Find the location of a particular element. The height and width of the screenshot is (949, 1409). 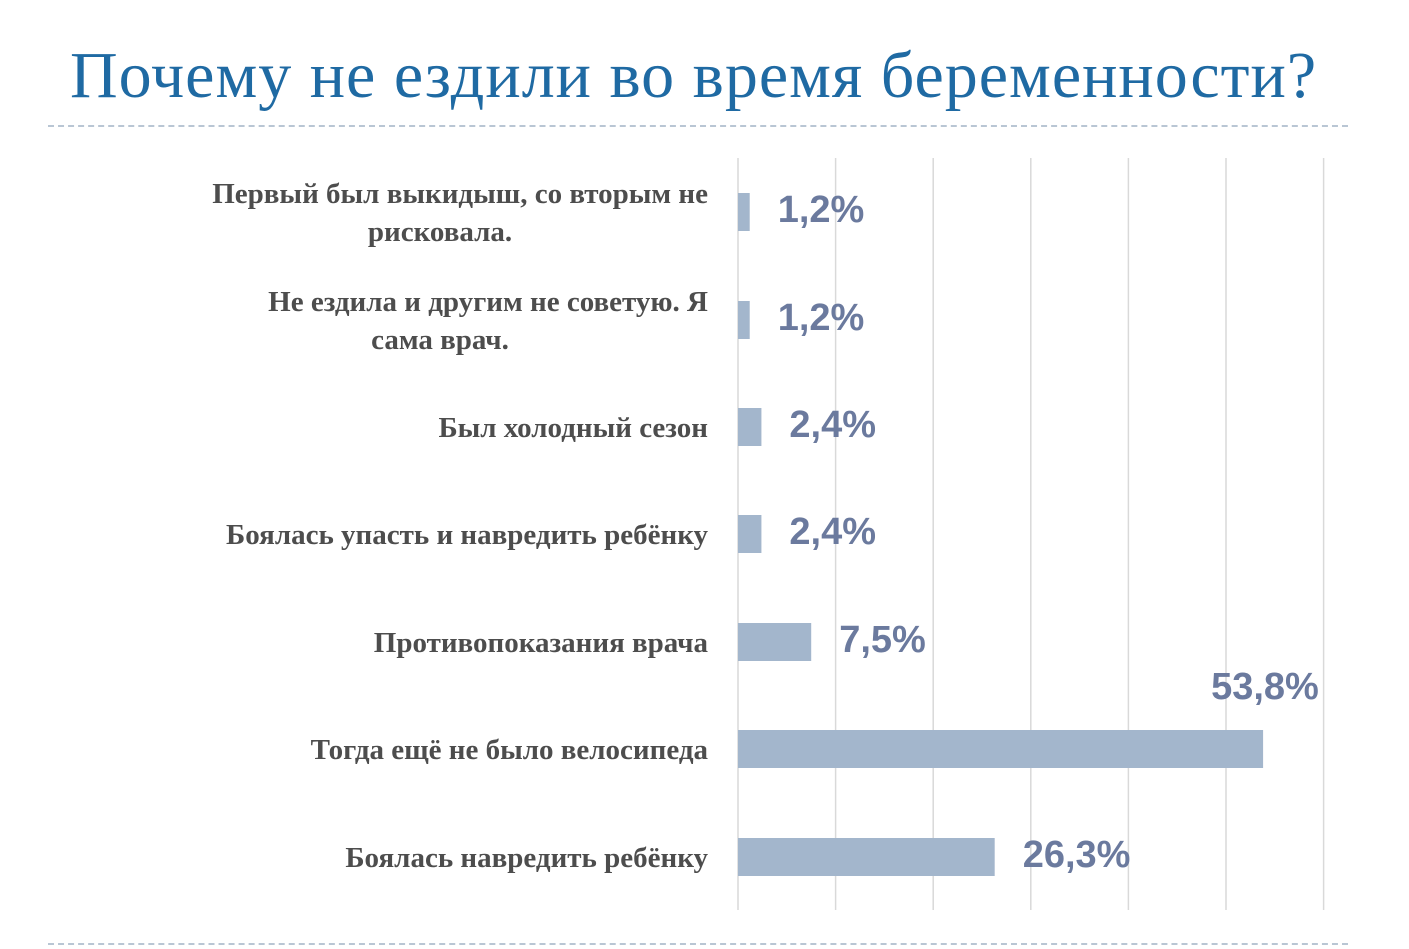

value-label: 53,8% is located at coordinates (1265, 687).